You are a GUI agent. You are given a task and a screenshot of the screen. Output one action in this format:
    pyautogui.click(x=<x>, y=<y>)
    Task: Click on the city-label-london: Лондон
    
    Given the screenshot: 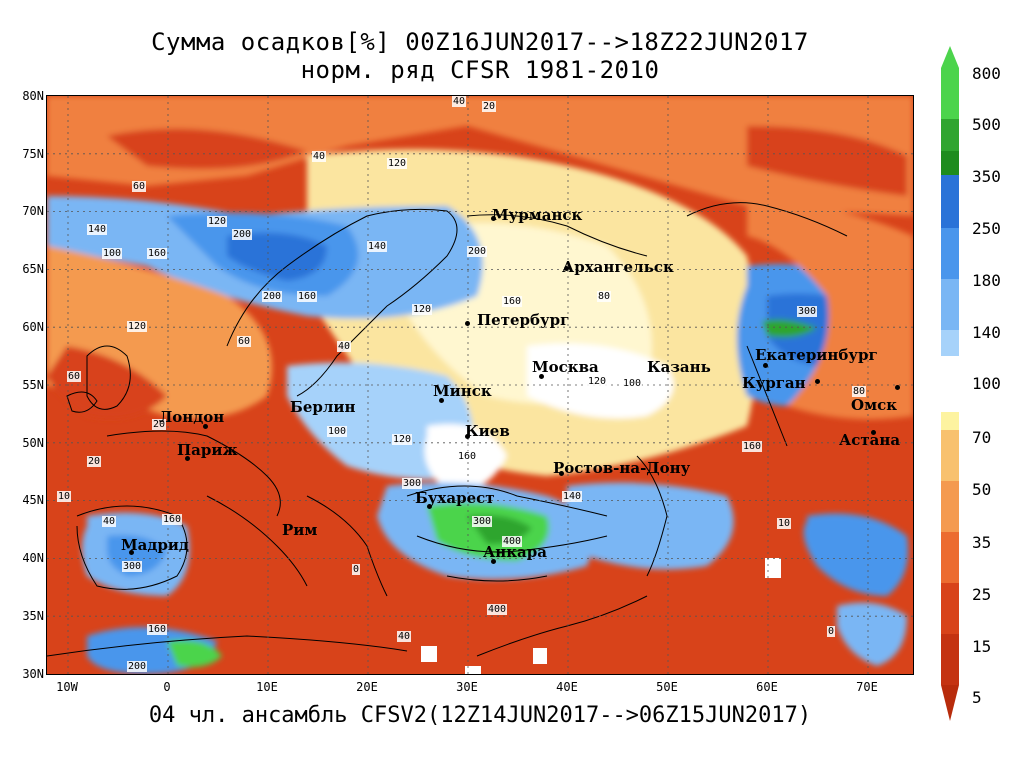 What is the action you would take?
    pyautogui.click(x=192, y=417)
    